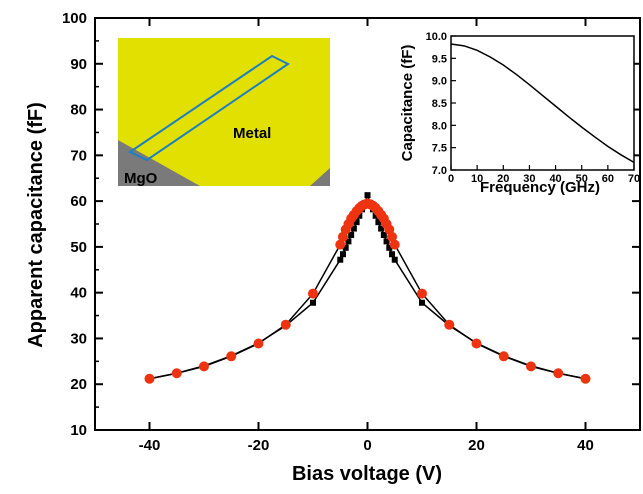  Describe the element at coordinates (252, 133) in the screenshot. I see `metal-label: Metal` at that location.